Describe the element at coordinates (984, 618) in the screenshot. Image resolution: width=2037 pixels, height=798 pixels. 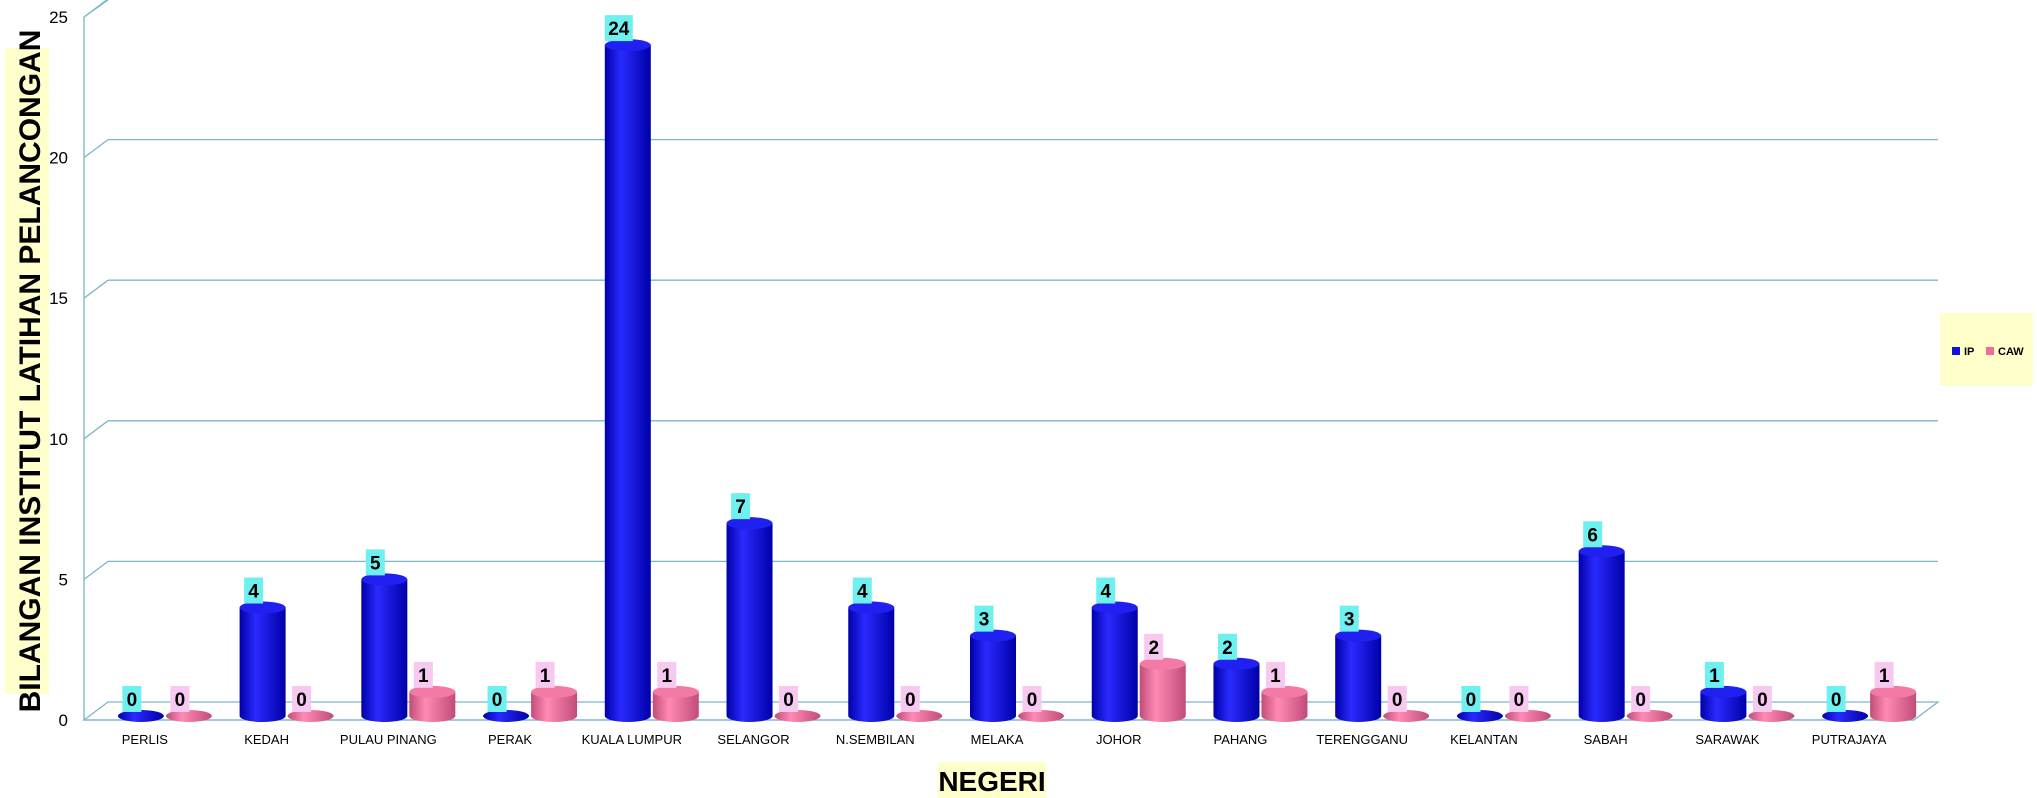
I see `data-label-ip: 3` at that location.